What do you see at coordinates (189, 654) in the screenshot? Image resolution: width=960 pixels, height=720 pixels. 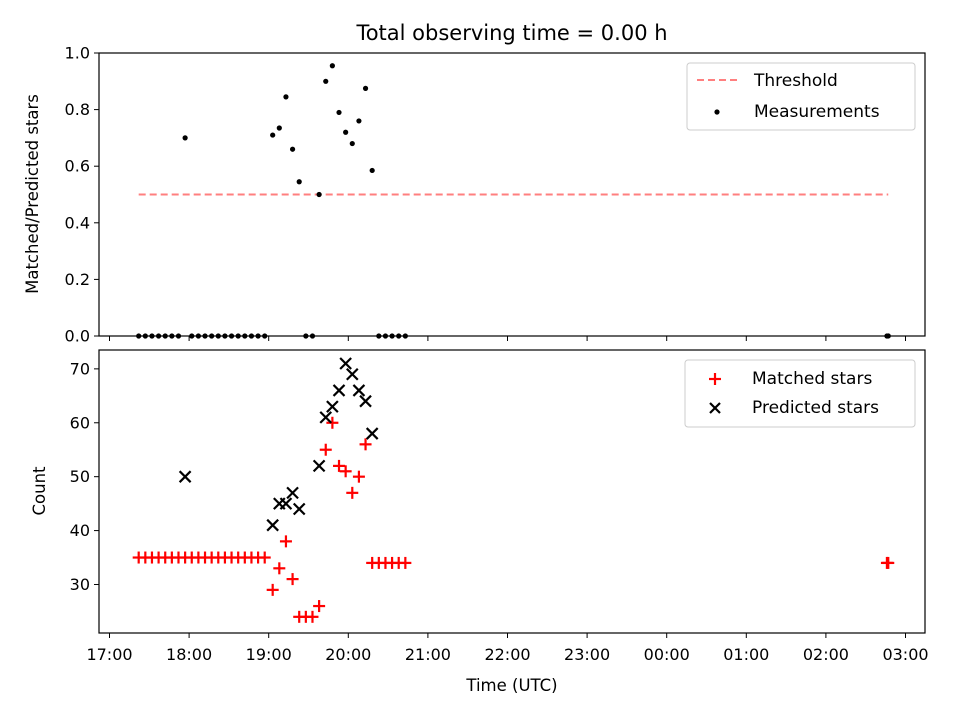 I see `x-tick-label: 18:00` at bounding box center [189, 654].